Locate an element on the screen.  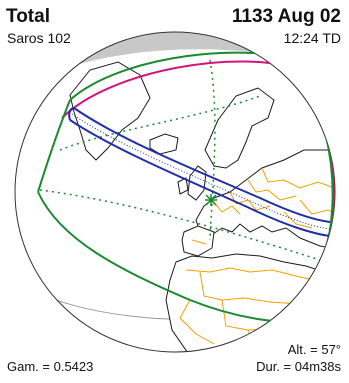
iceland-coast is located at coordinates (164, 144).